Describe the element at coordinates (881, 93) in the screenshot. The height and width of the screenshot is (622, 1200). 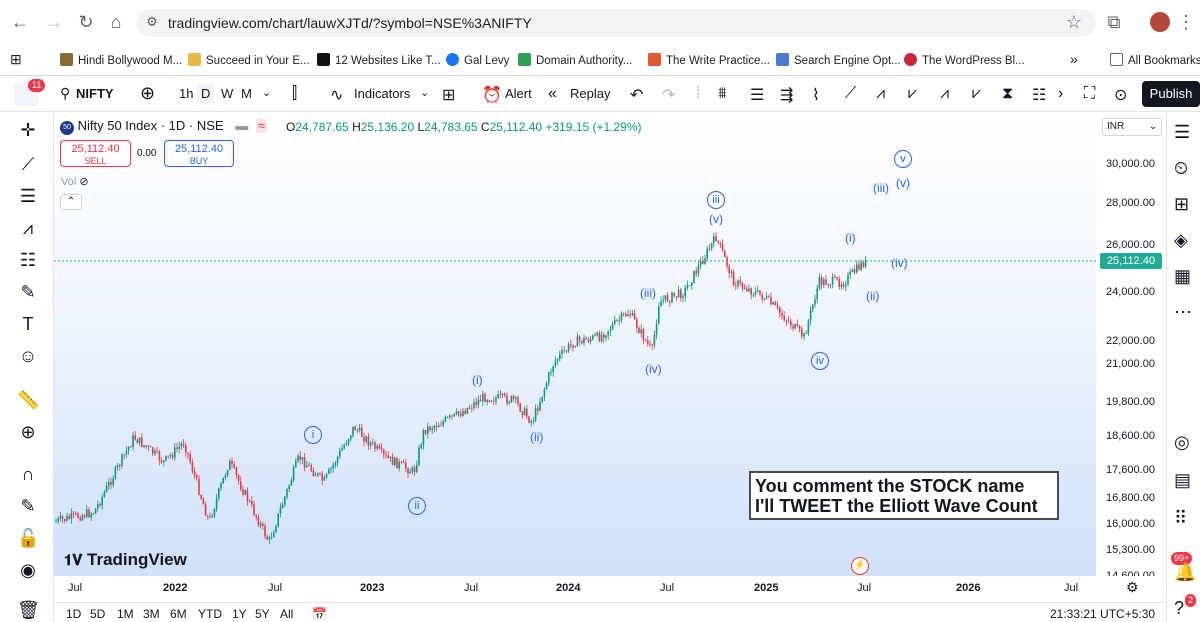
I see `impulse-wave-icon: ⩘` at that location.